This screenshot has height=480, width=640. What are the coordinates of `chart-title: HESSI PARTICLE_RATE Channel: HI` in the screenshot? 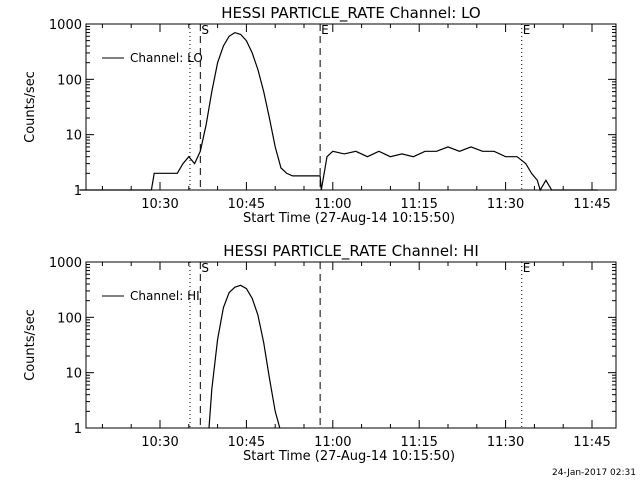 It's located at (351, 251).